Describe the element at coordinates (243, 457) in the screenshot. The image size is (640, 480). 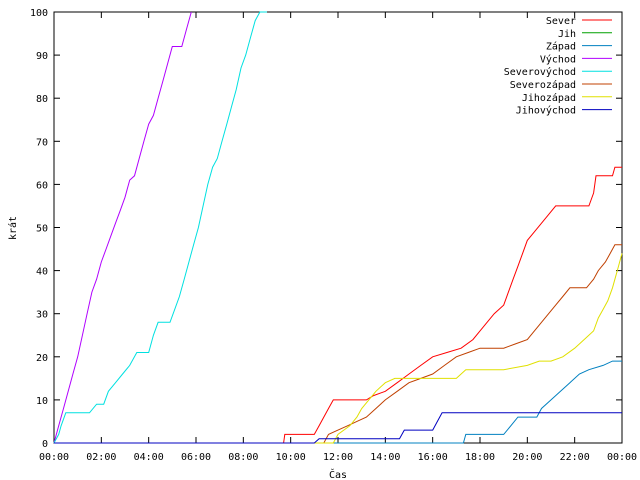
I see `x-tick-label: 08:00` at that location.